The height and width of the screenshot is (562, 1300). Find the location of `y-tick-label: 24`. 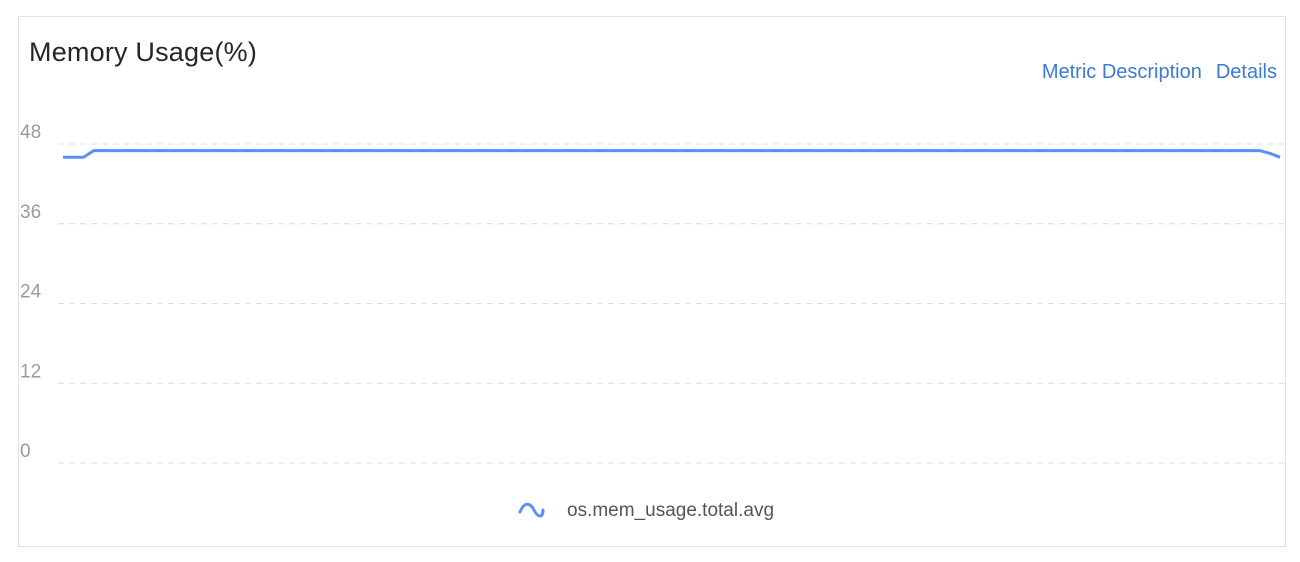

y-tick-label: 24 is located at coordinates (31, 292).